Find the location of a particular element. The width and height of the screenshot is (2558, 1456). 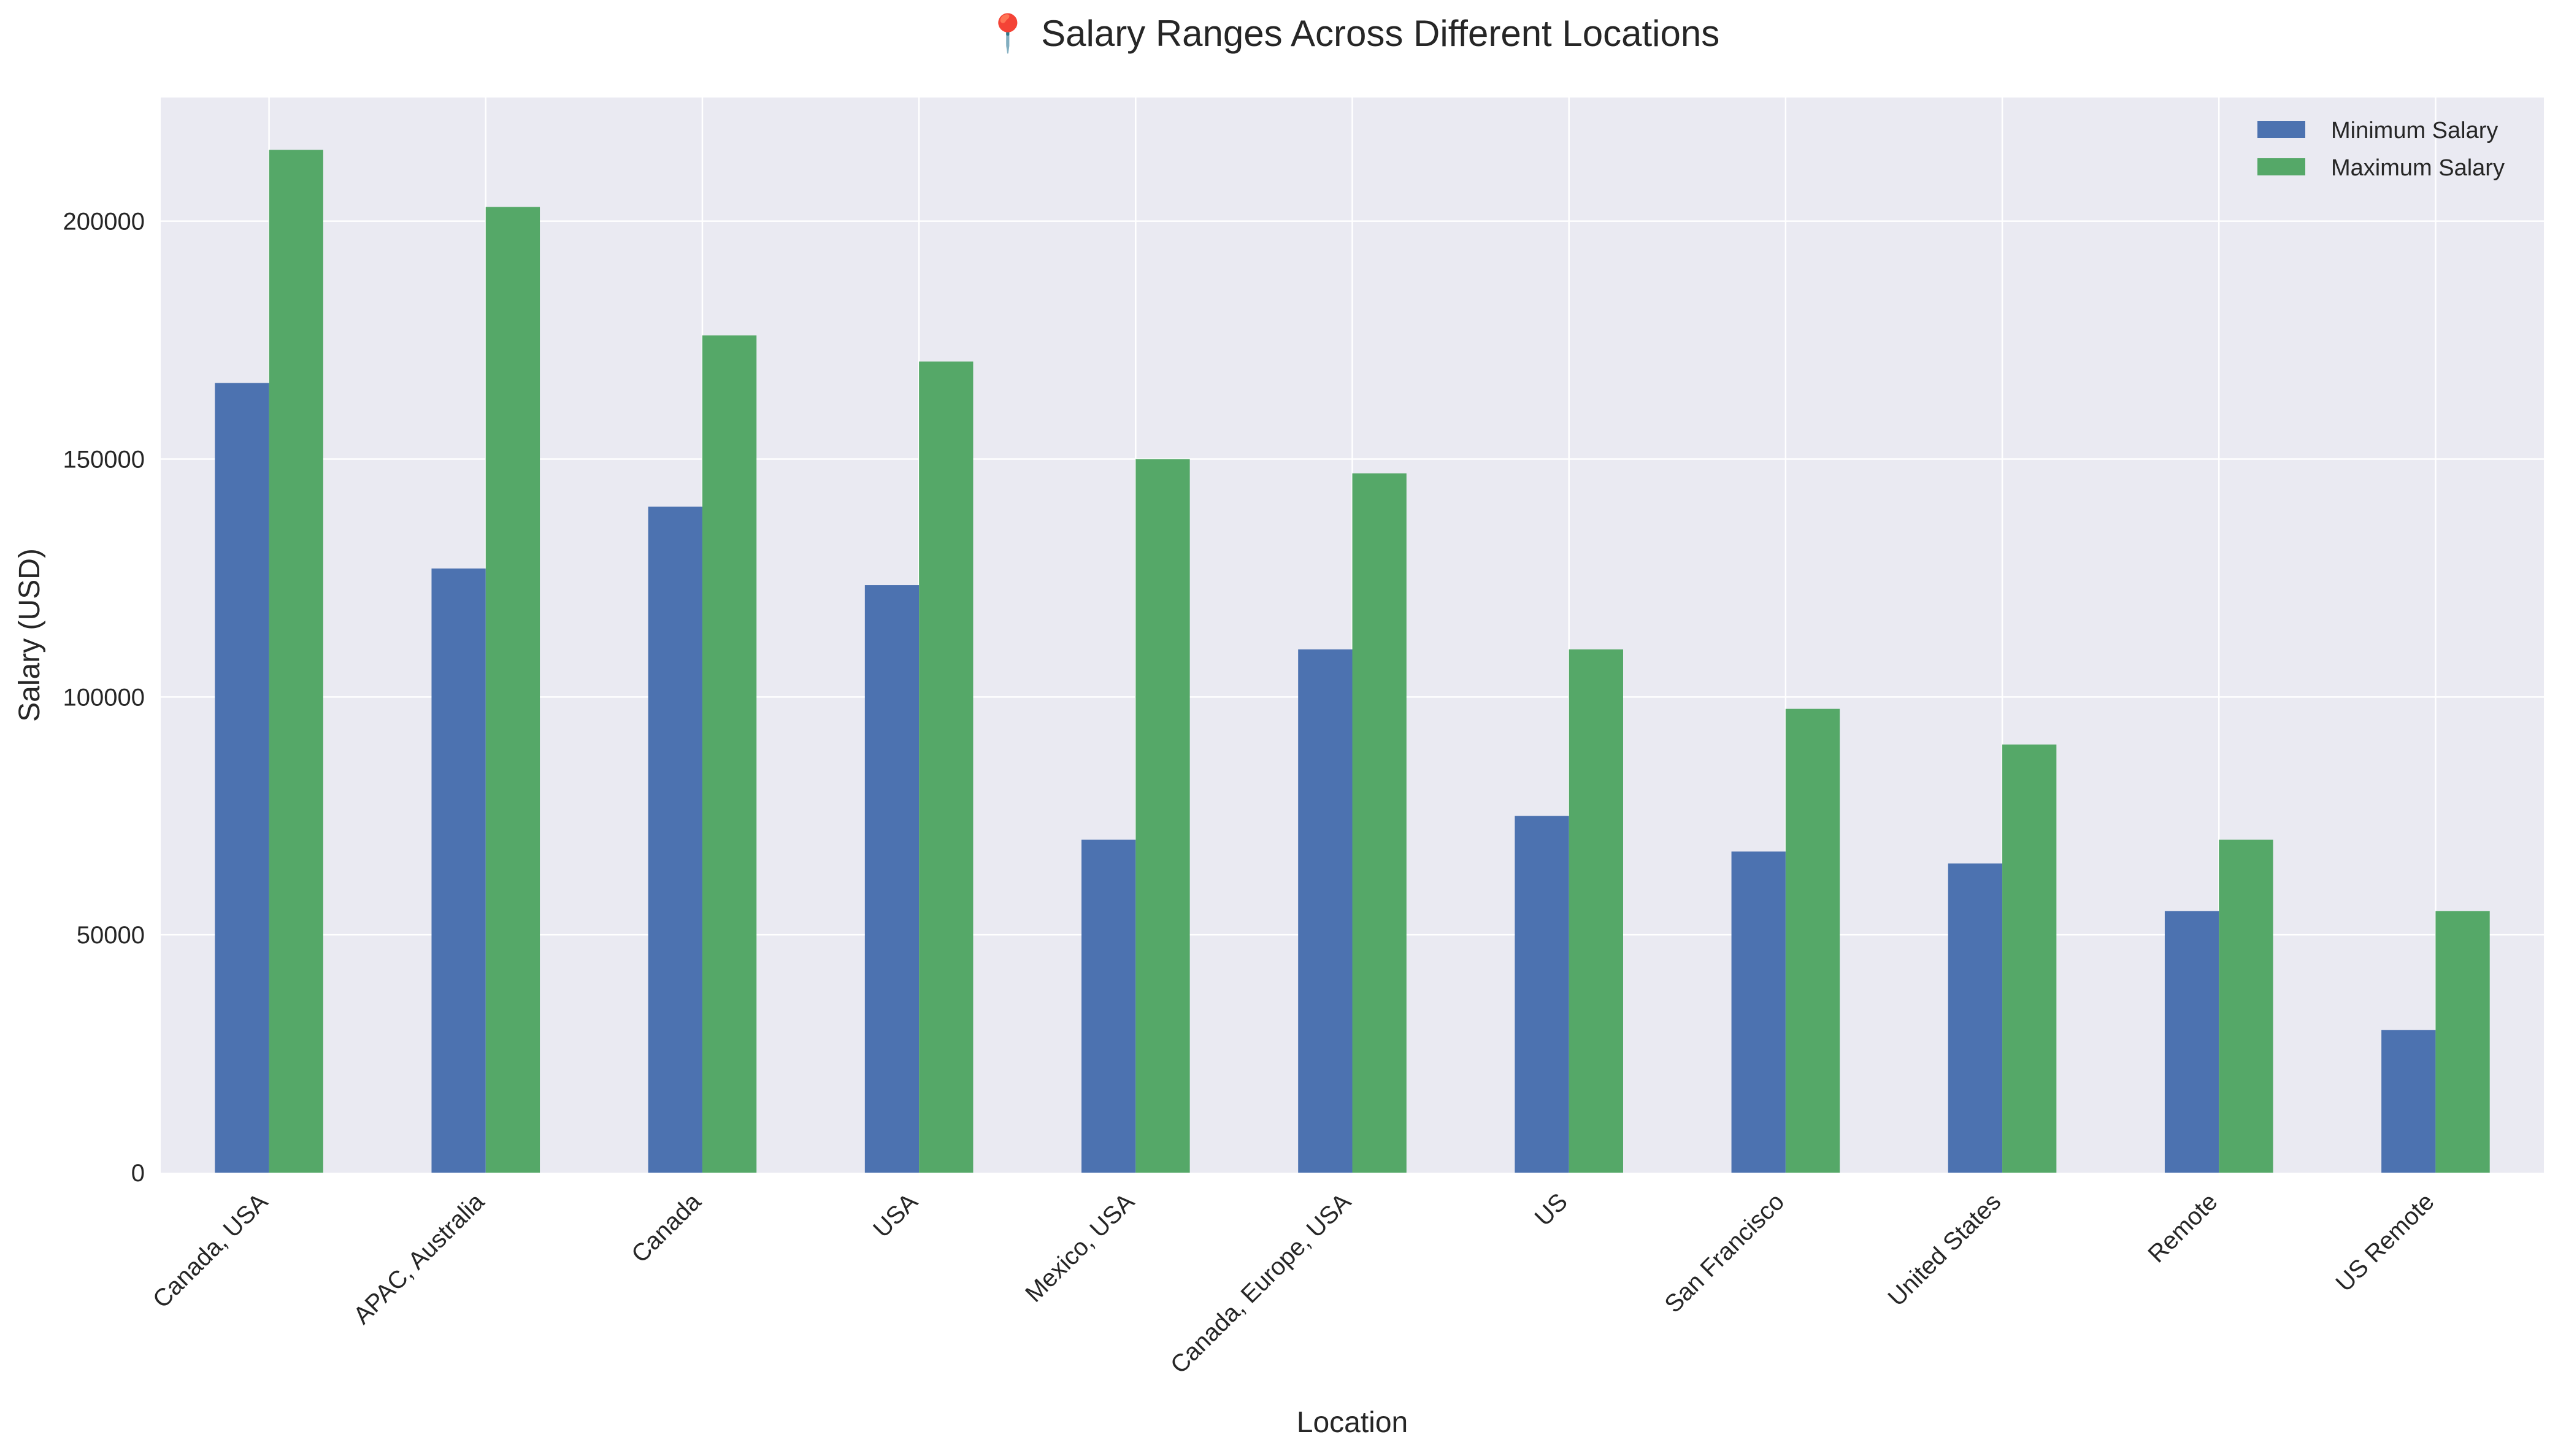

y-tick-label: 100000 is located at coordinates (104, 697).